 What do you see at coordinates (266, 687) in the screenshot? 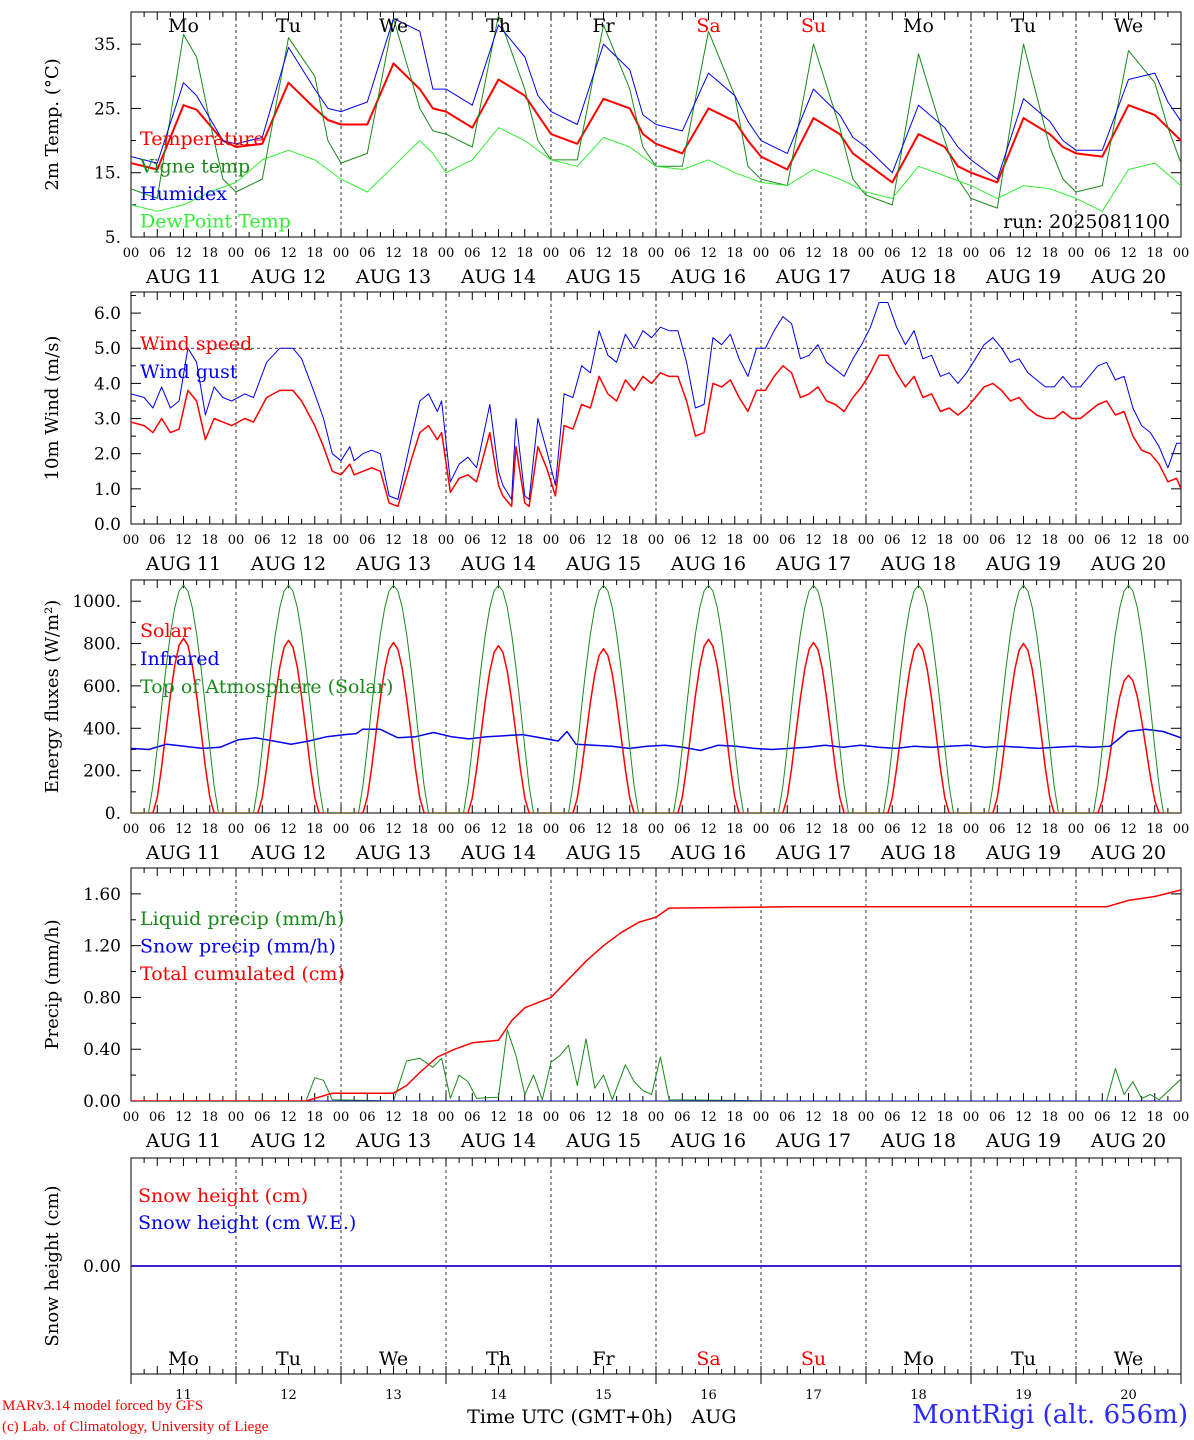
I see `legend-entry: Top of Atmosphere (Solar)` at bounding box center [266, 687].